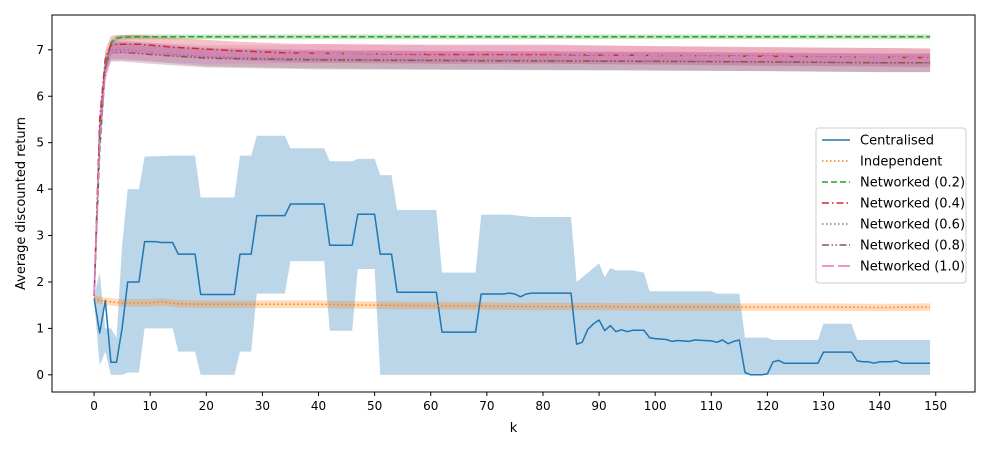 Image resolution: width=1000 pixels, height=450 pixels. I want to click on y-tick-label: 5, so click(40, 143).